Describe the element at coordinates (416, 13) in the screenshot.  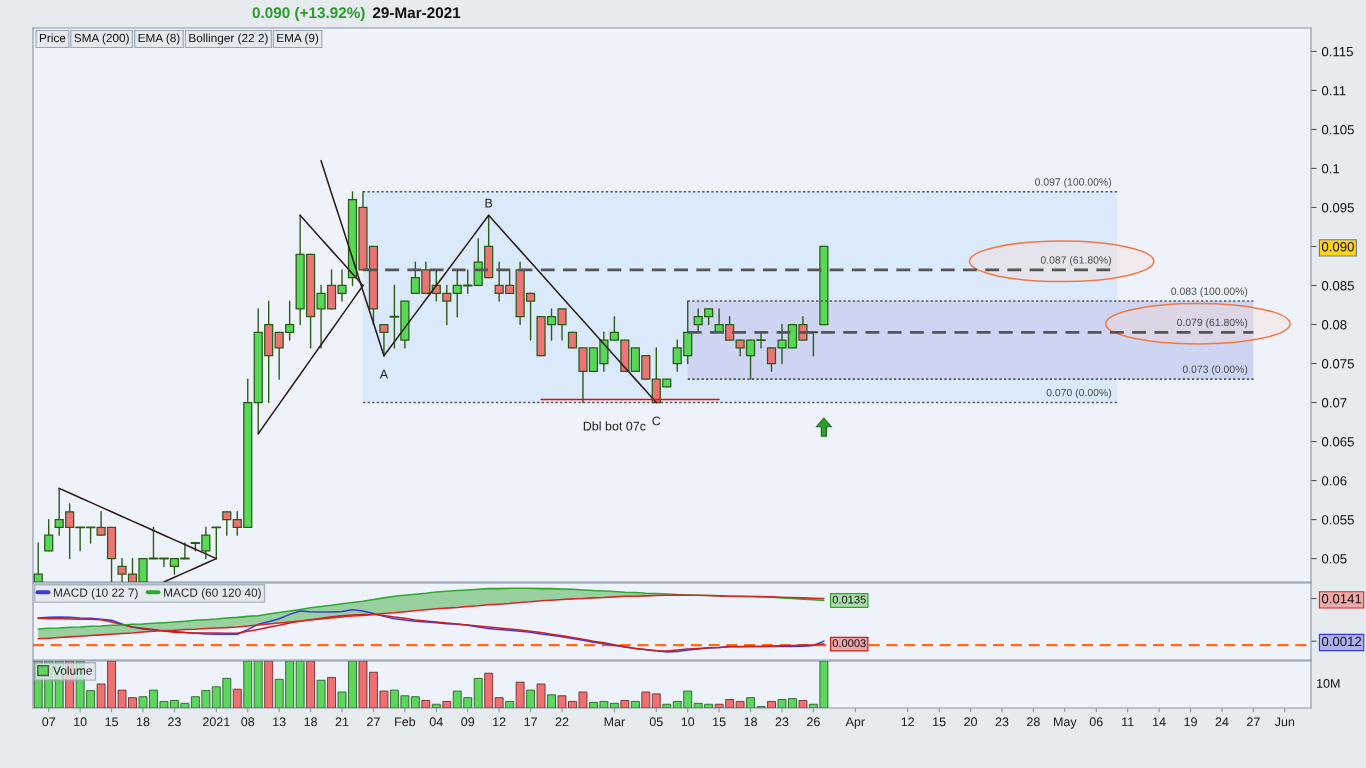
I see `chart-subtitle: 29-Mar-2021` at that location.